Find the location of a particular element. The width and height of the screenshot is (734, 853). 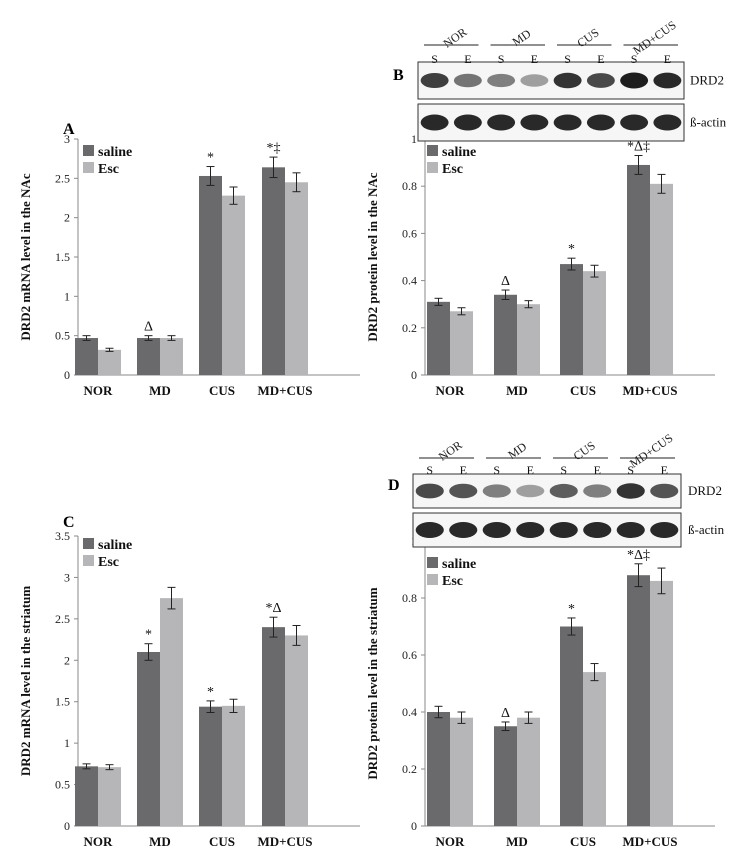

y-tick-label: 0.8 is located at coordinates (409, 598).